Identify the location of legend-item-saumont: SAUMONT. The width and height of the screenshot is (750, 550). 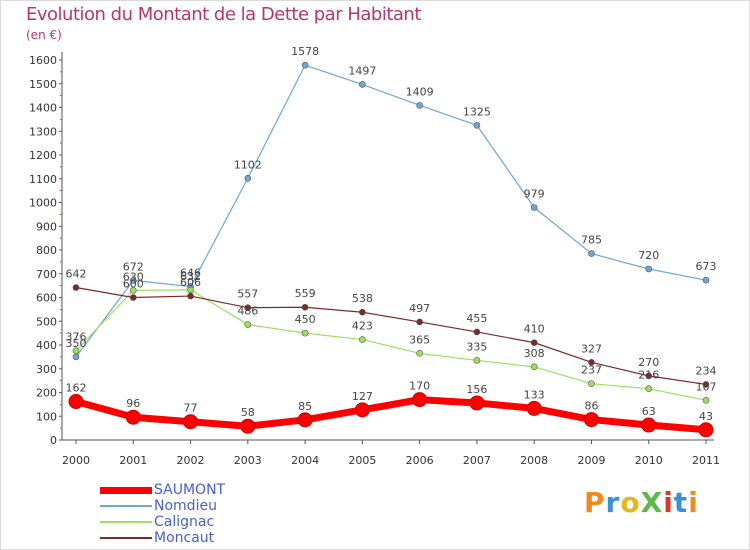
(230, 490).